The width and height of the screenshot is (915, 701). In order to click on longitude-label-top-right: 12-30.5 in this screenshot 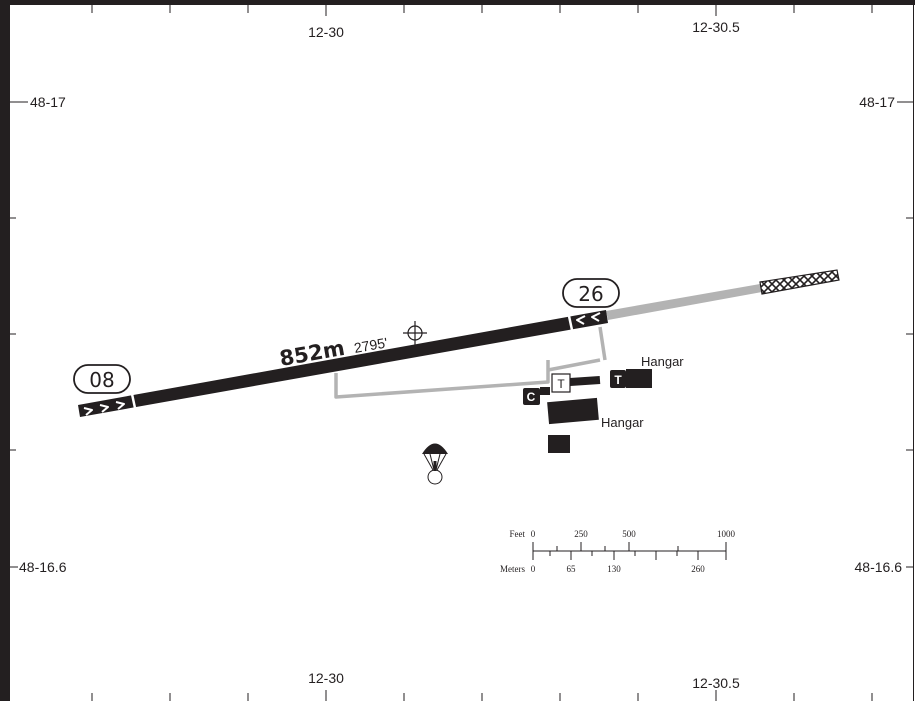, I will do `click(716, 27)`.